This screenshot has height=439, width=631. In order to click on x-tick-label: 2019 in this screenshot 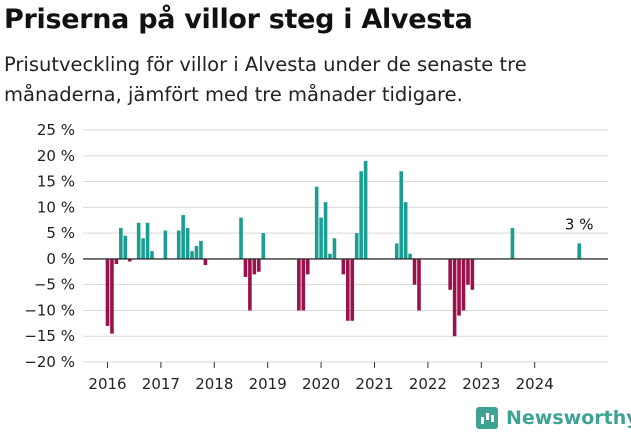, I will do `click(268, 384)`.